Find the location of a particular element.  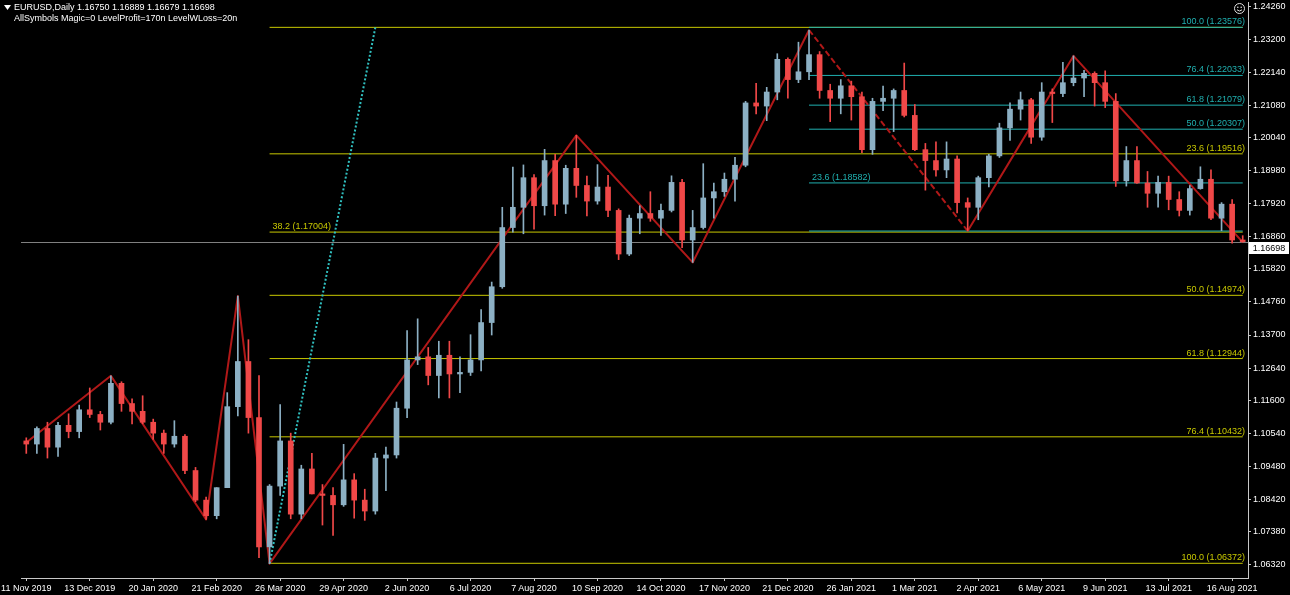

x-tick-label: 13 Dec 2019 is located at coordinates (90, 587).